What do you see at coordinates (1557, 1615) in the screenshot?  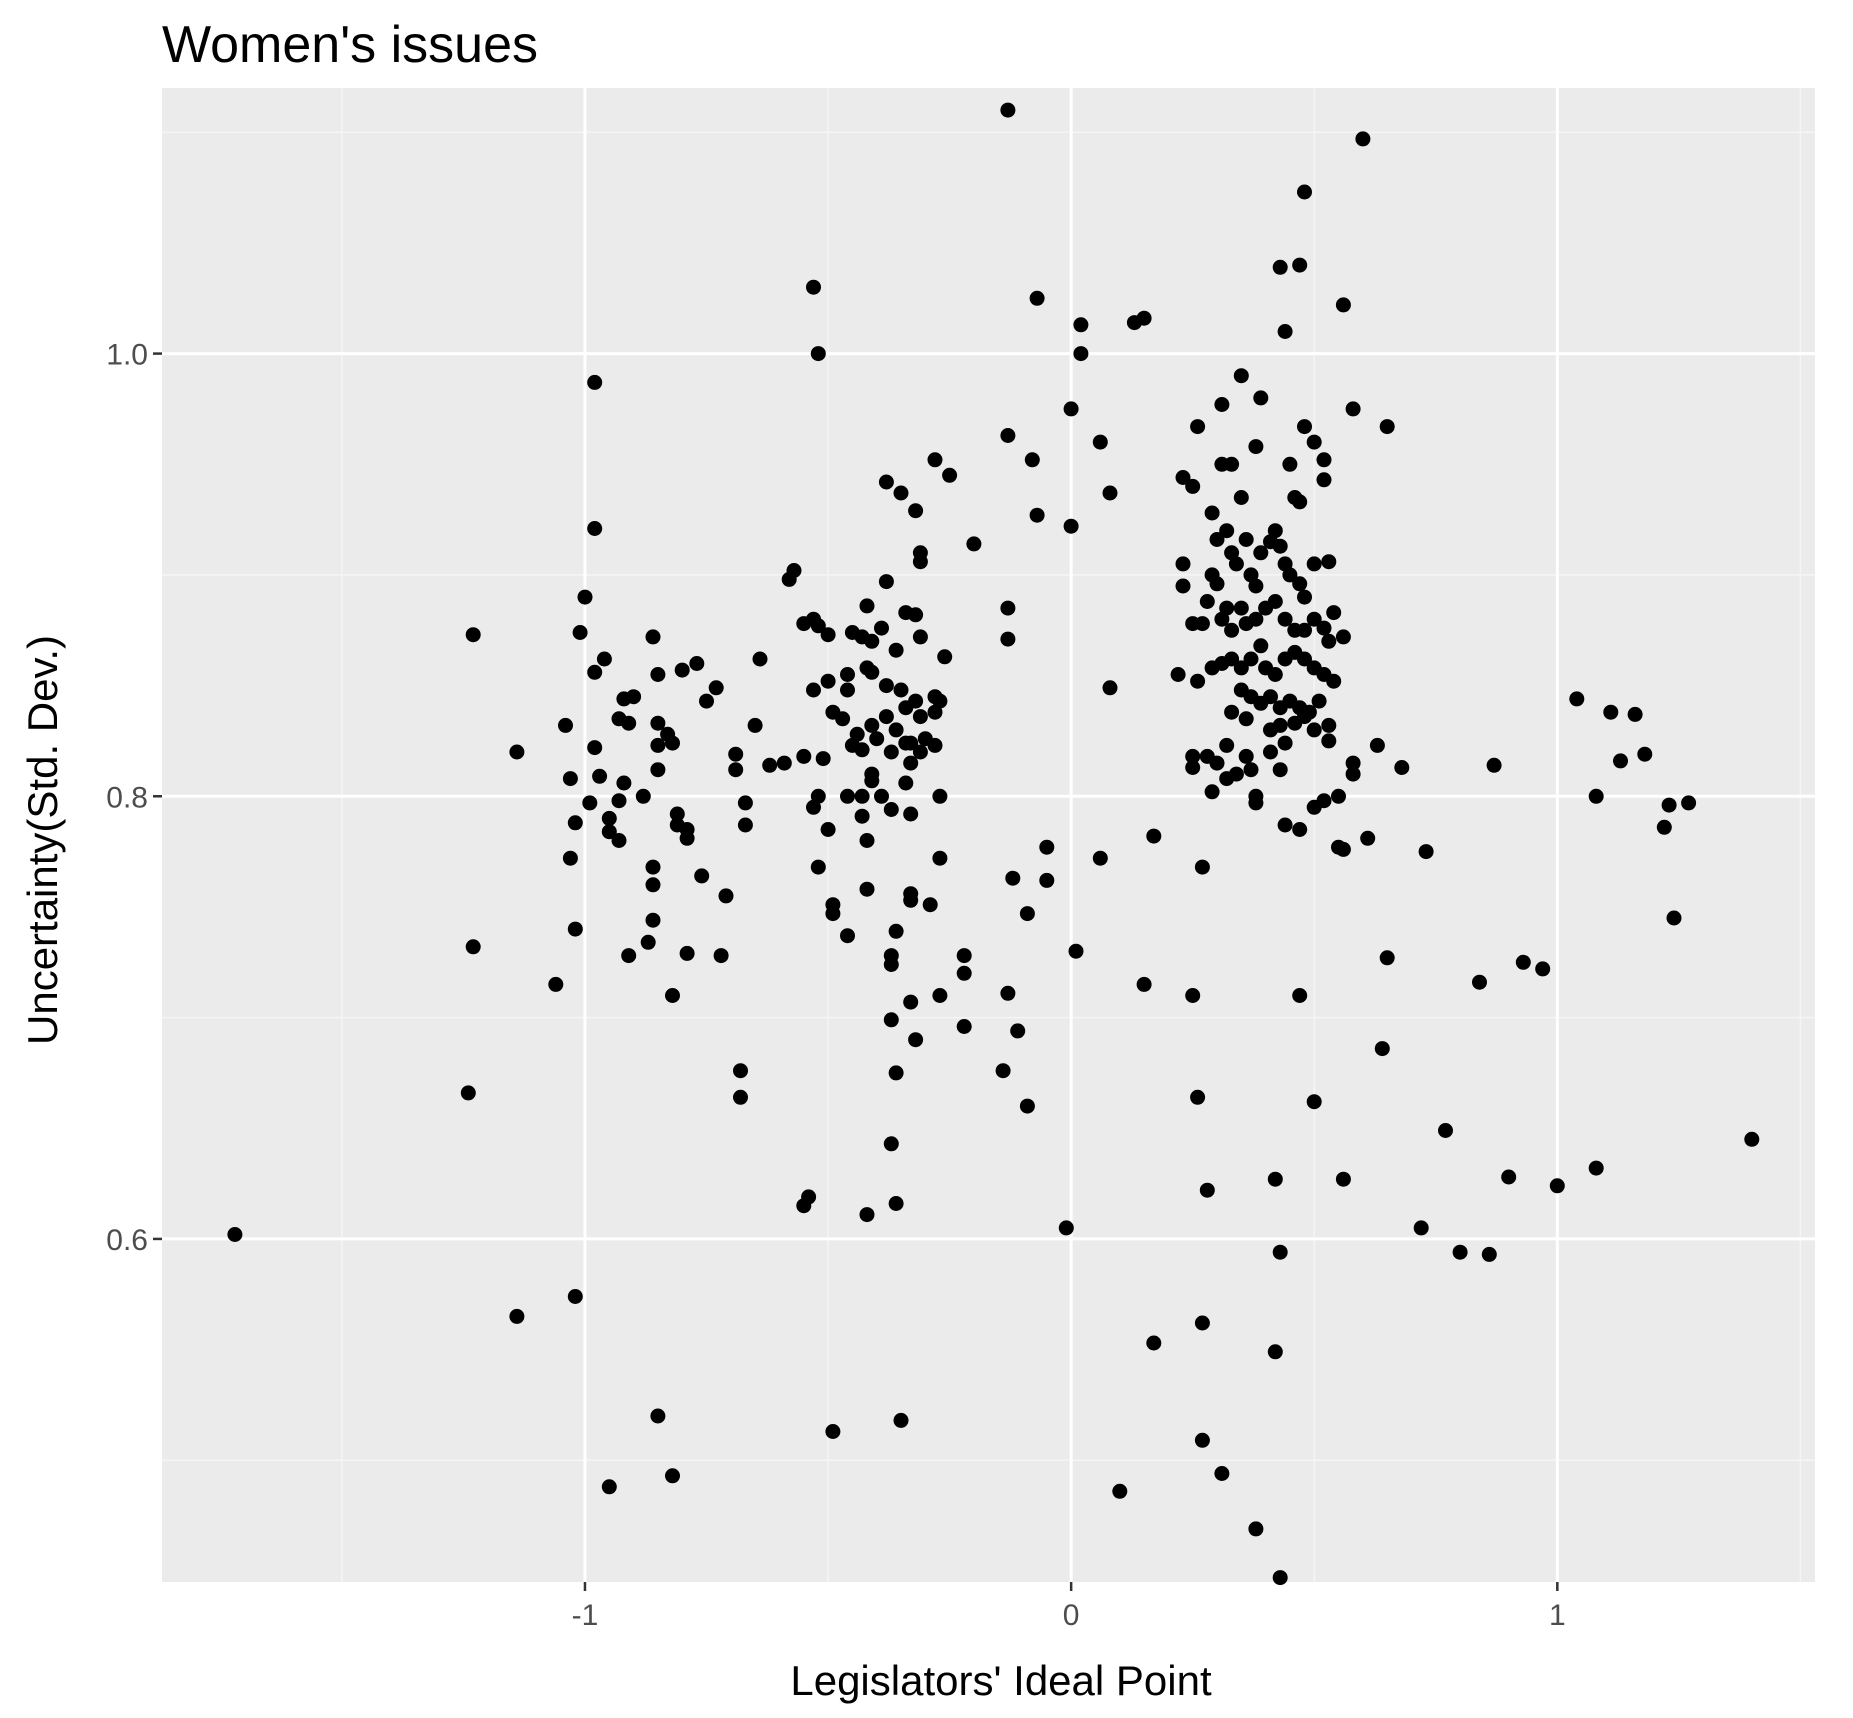 I see `x-tick-label: 1` at bounding box center [1557, 1615].